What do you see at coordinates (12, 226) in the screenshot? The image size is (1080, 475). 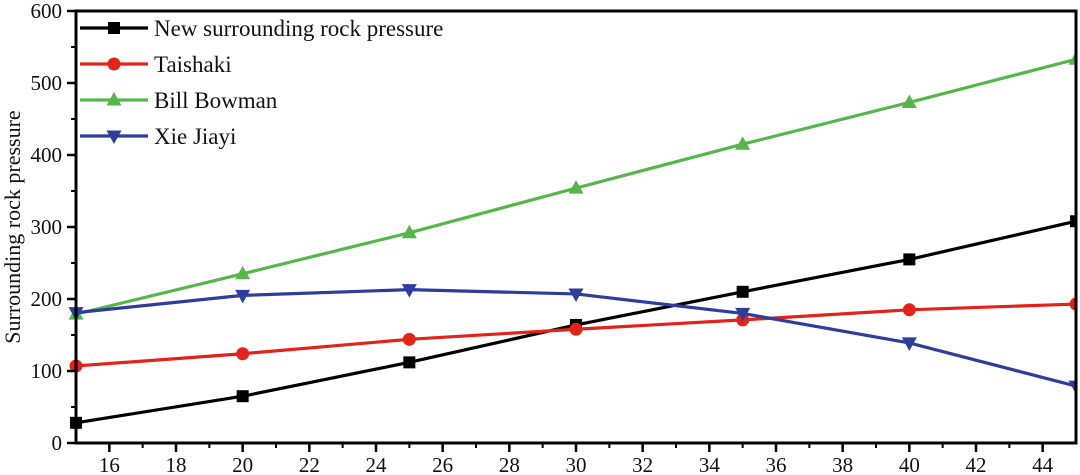 I see `y-axis-label: Surrounding rock pressure` at bounding box center [12, 226].